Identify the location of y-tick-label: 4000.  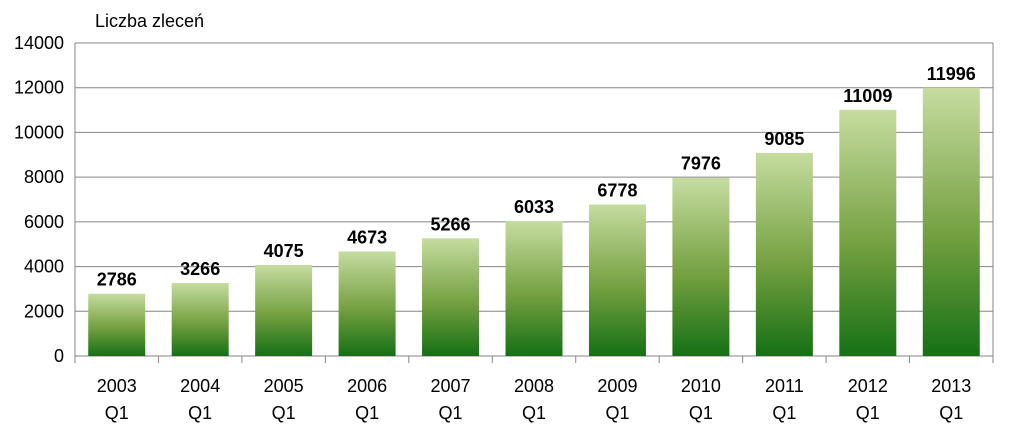
(44, 267).